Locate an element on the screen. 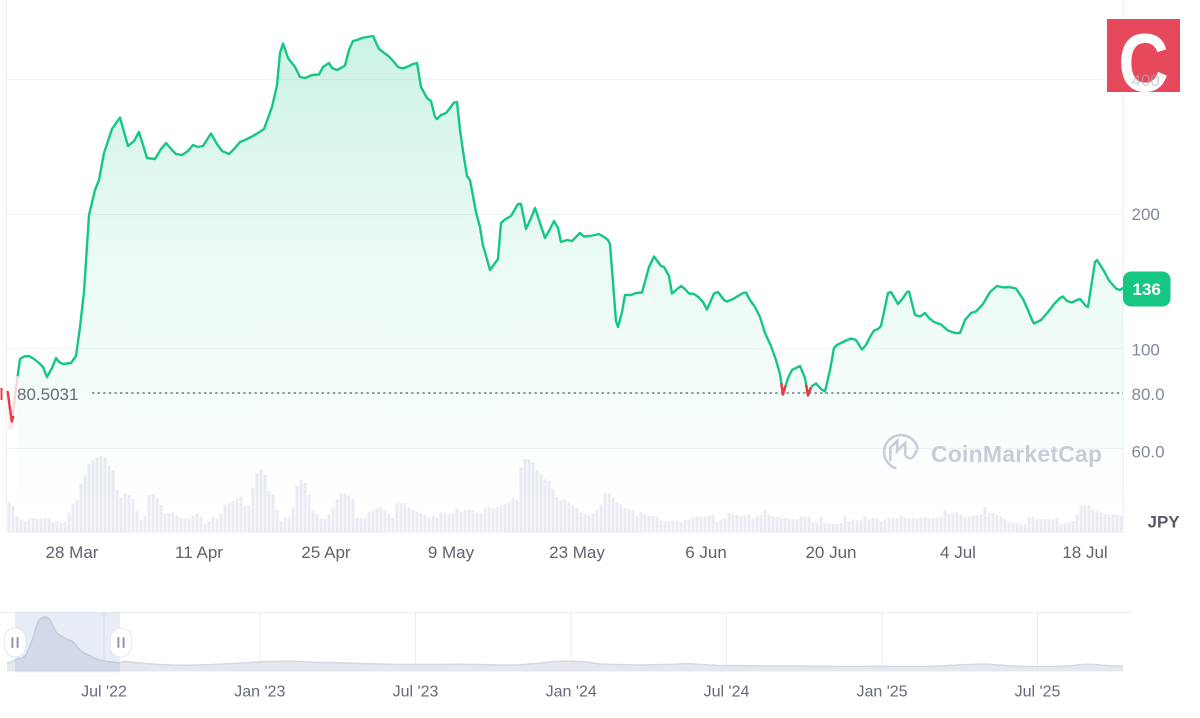 This screenshot has width=1200, height=718. svg-text: 60.0 is located at coordinates (1148, 452).